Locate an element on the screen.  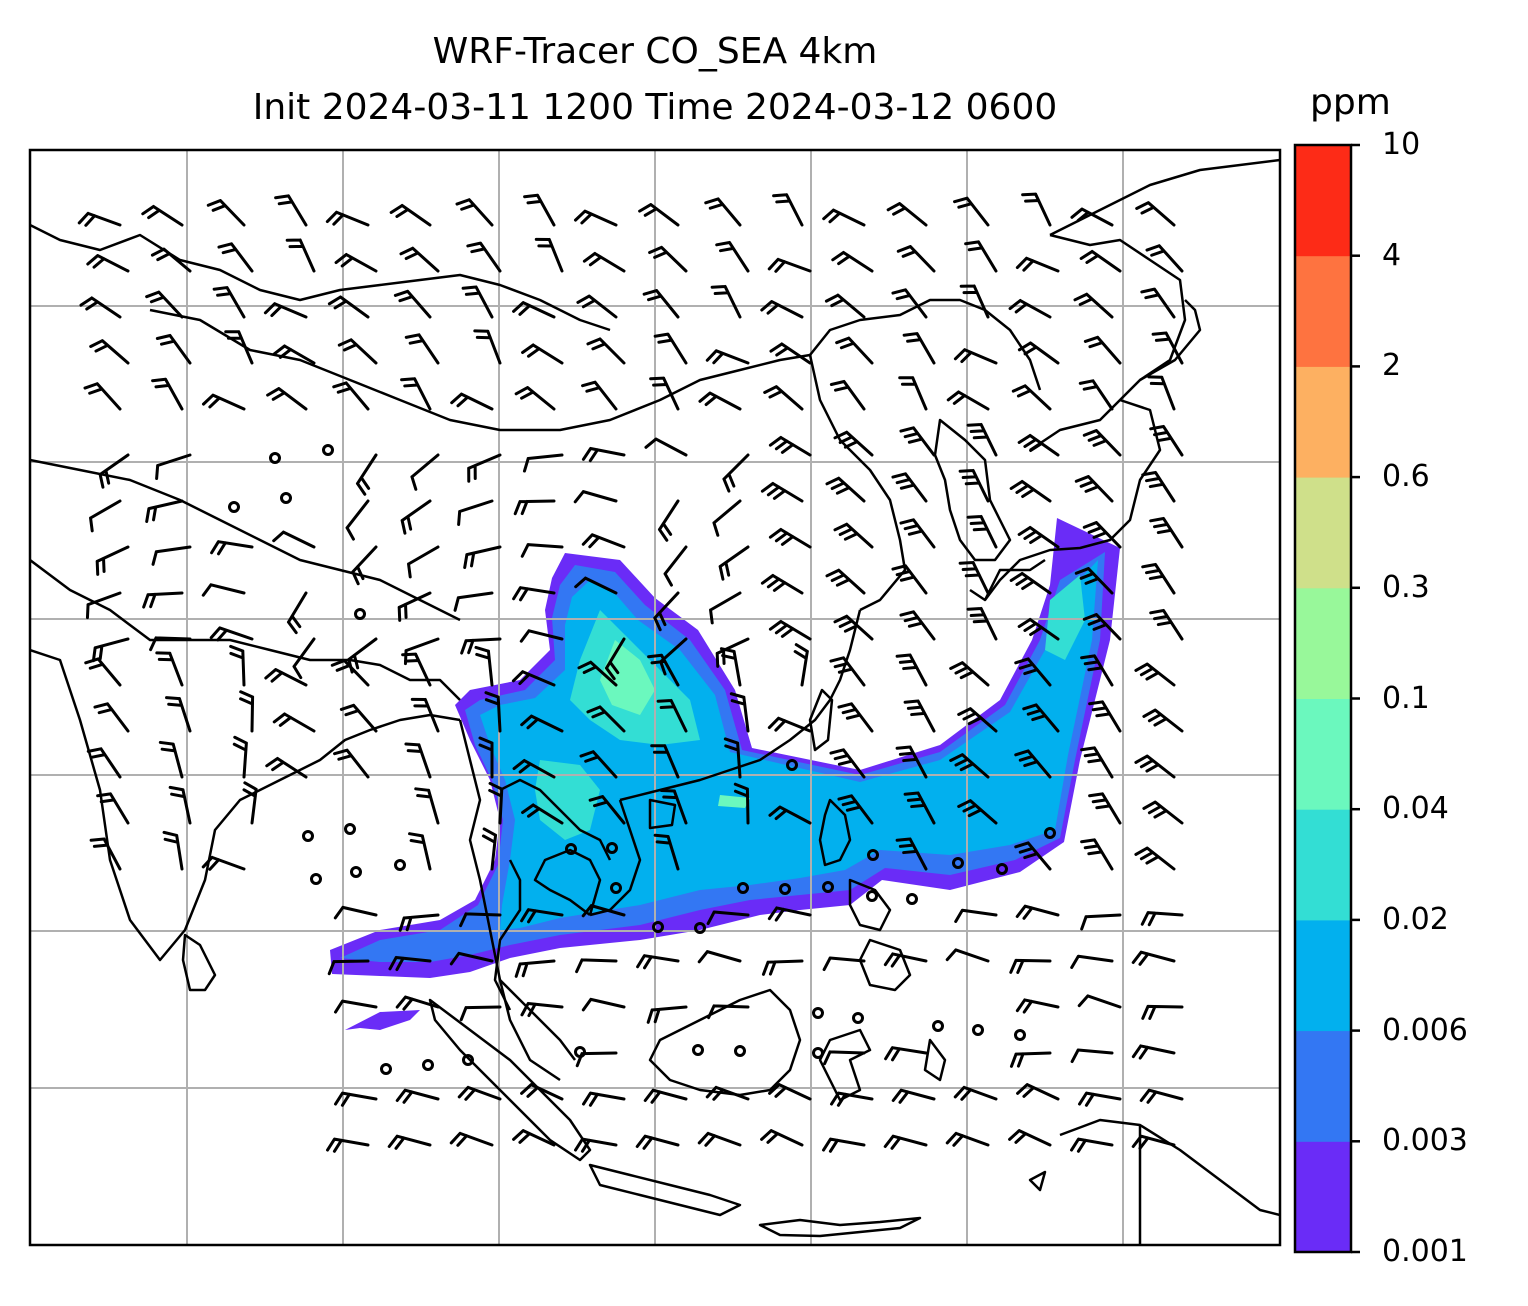
coastline-hainan is located at coordinates (662, 814).